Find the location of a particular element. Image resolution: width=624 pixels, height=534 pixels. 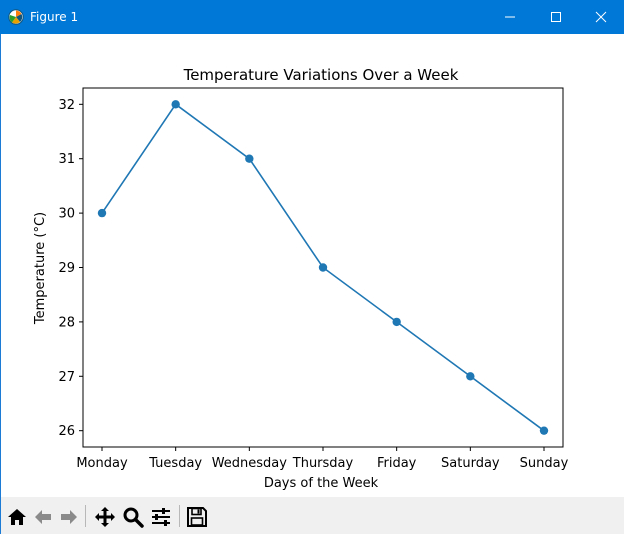

home-button is located at coordinates (17, 517).